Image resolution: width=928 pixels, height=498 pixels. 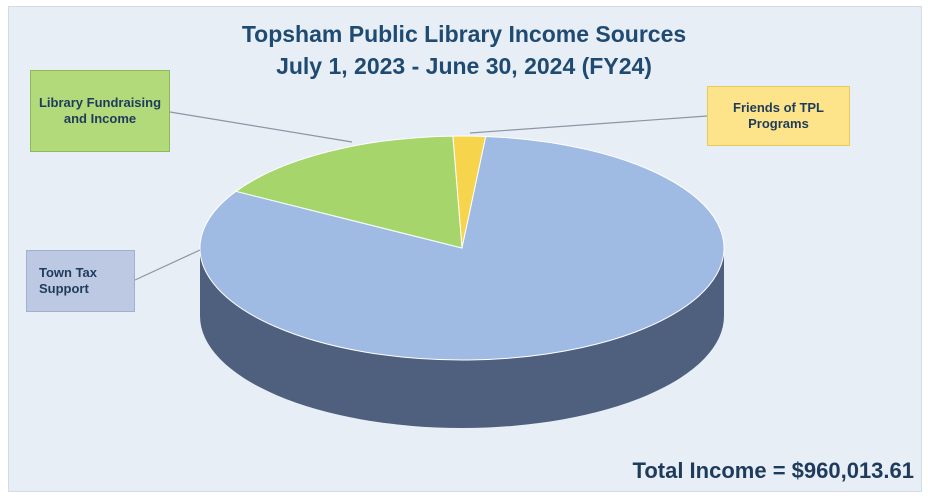 What do you see at coordinates (464, 34) in the screenshot?
I see `chart-title: Topsham Public Library Income Sources` at bounding box center [464, 34].